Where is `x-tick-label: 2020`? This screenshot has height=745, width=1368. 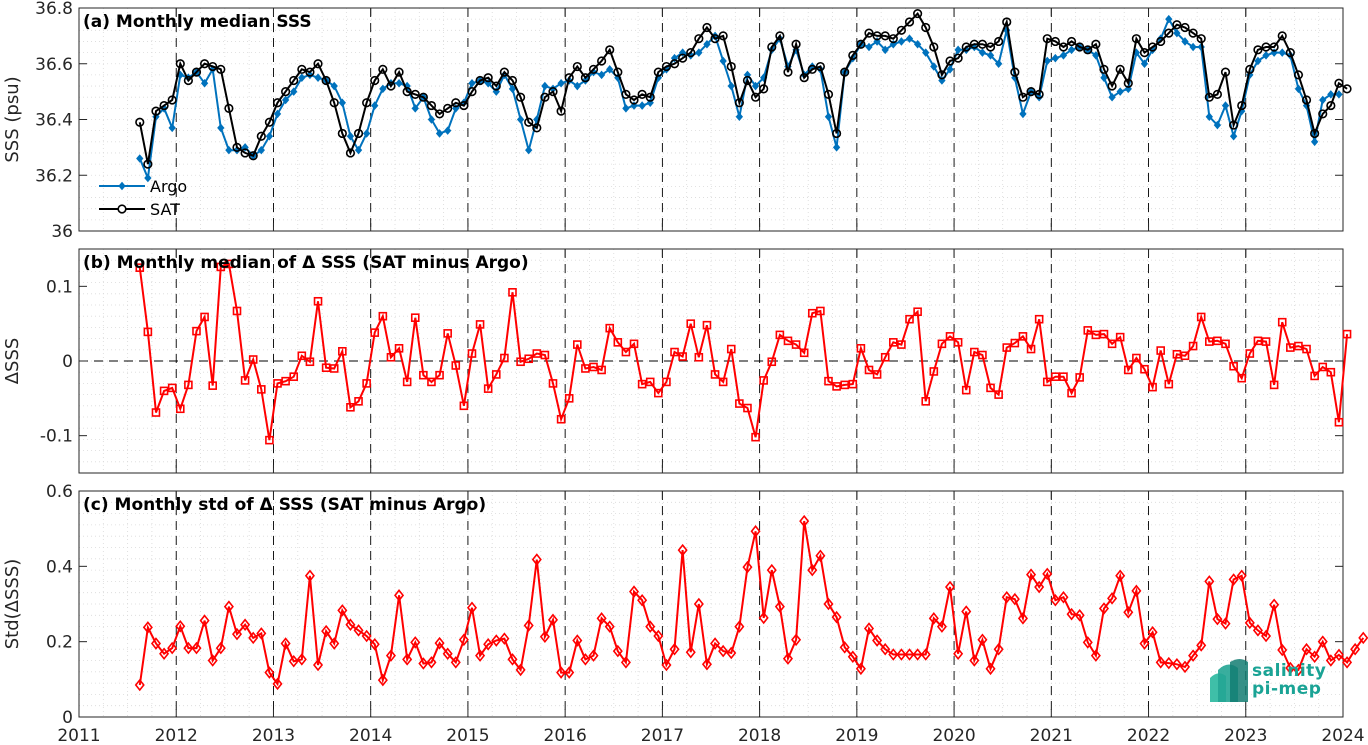 x-tick-label: 2020 is located at coordinates (953, 735).